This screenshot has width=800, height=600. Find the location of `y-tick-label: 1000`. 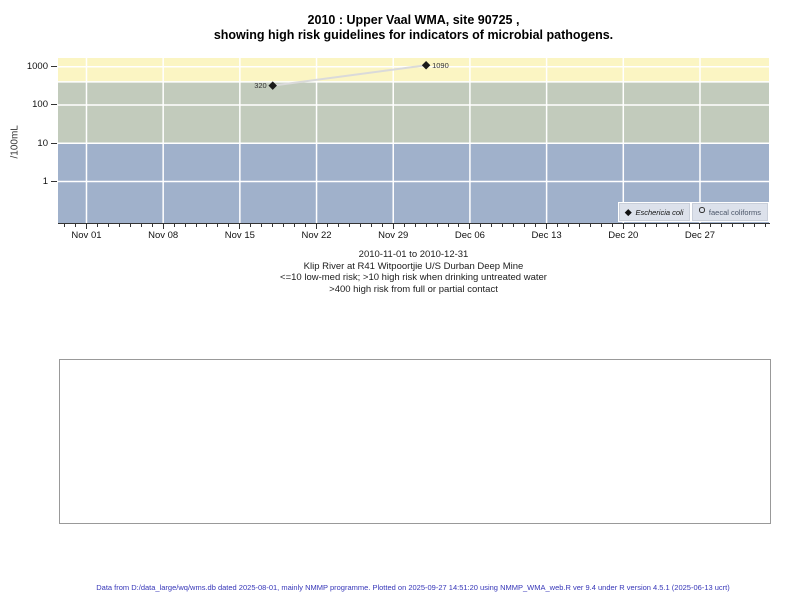

y-tick-label: 1000 is located at coordinates (37, 67).